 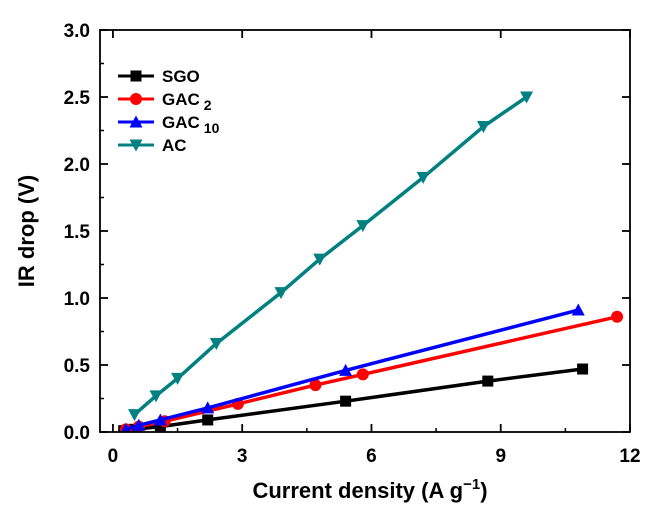 What do you see at coordinates (77, 366) in the screenshot?
I see `y-tick-label-1: 0.5` at bounding box center [77, 366].